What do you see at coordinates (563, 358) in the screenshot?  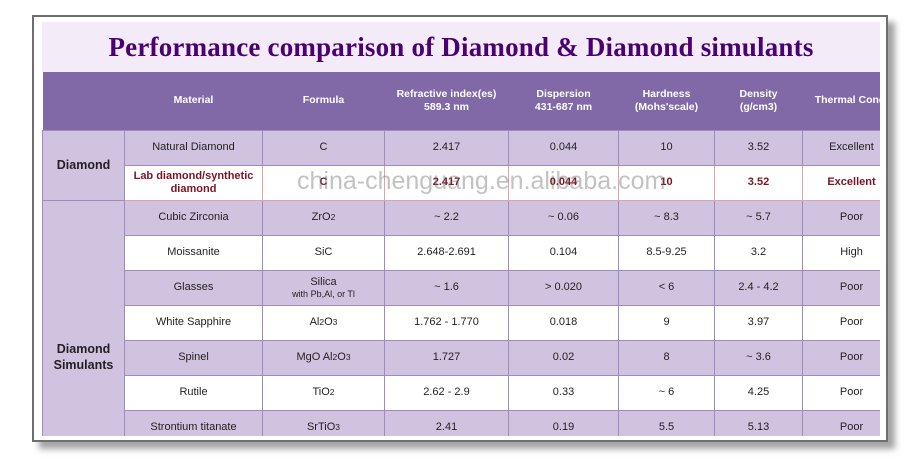 I see `cell-dispersion: 0.02` at bounding box center [563, 358].